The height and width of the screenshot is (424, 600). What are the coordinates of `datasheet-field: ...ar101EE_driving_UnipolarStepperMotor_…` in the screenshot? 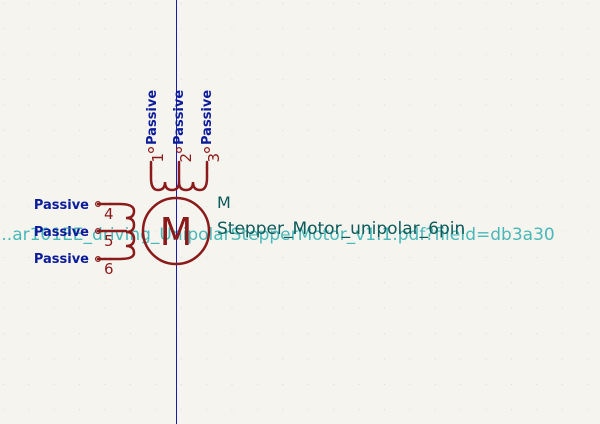 It's located at (277, 235).